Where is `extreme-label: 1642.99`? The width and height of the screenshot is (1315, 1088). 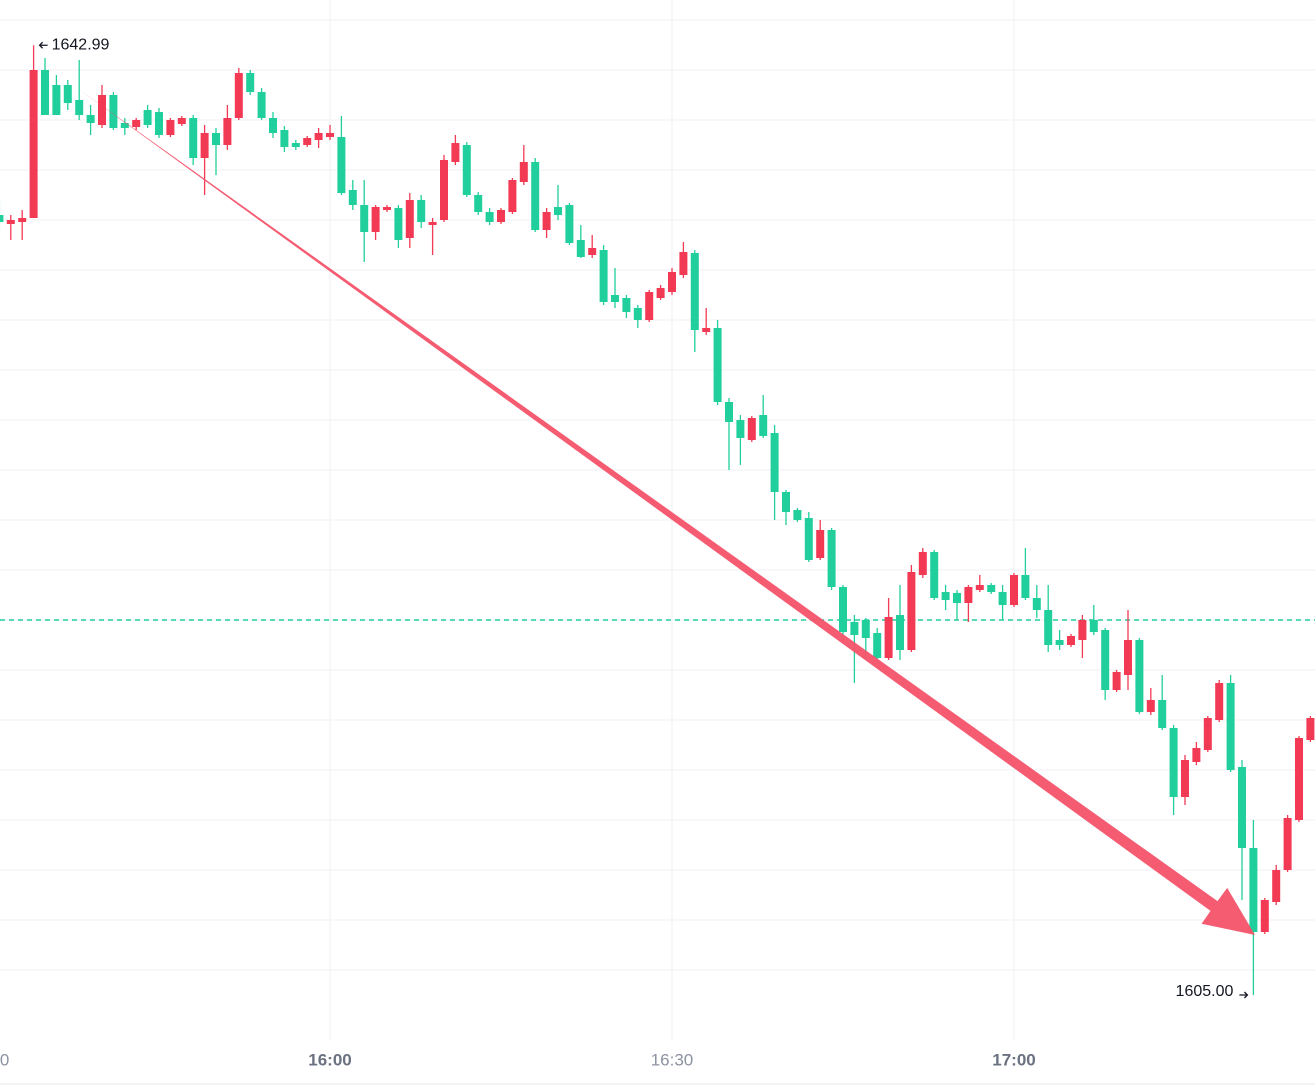 extreme-label: 1642.99 is located at coordinates (81, 44).